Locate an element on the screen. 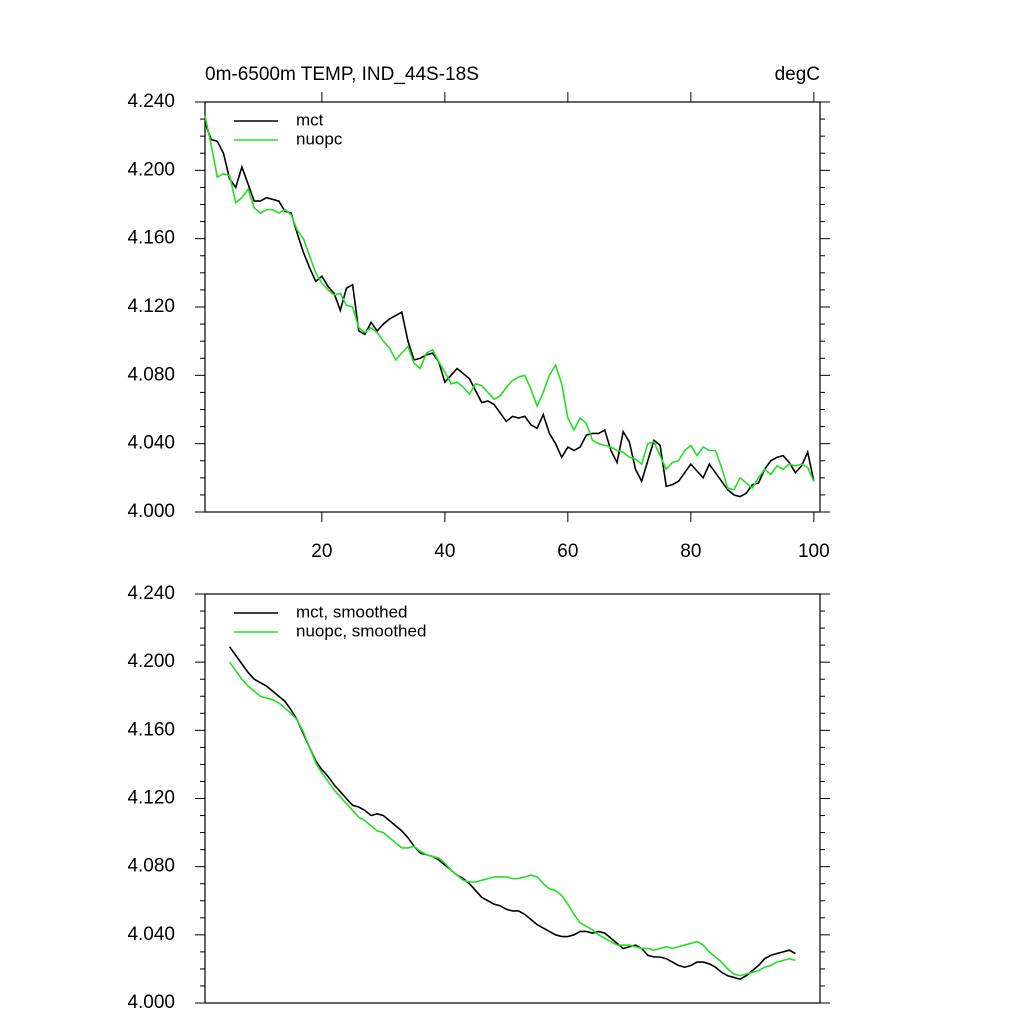  x-tick-label: 60 is located at coordinates (567, 551).